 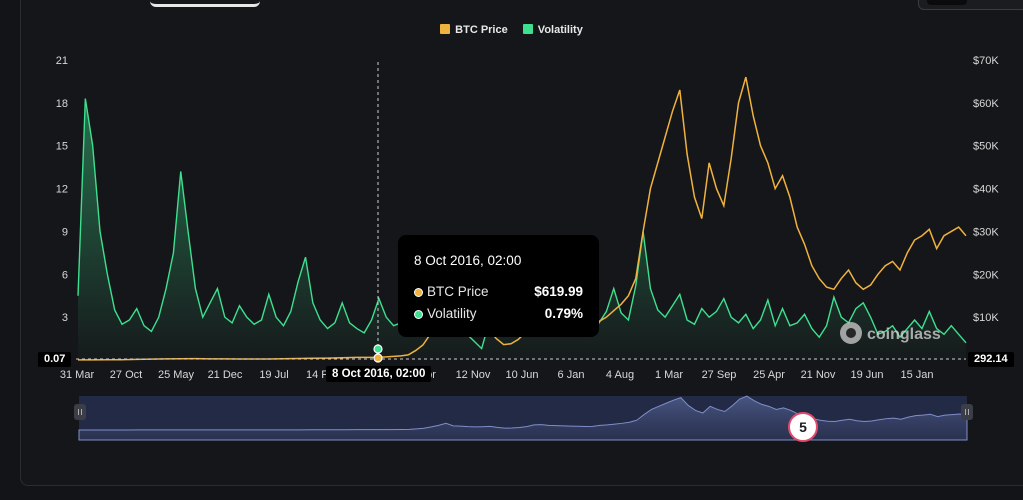 I want to click on x-tick-label: 10 Jun, so click(x=521, y=375).